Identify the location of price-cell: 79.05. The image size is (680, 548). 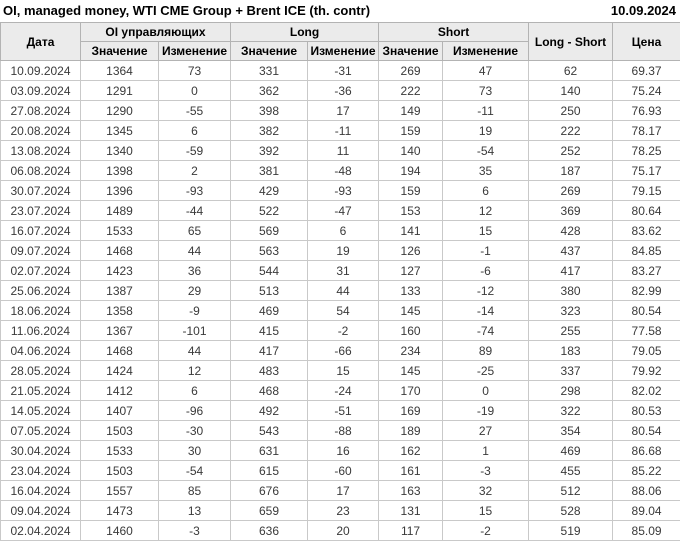
(646, 350).